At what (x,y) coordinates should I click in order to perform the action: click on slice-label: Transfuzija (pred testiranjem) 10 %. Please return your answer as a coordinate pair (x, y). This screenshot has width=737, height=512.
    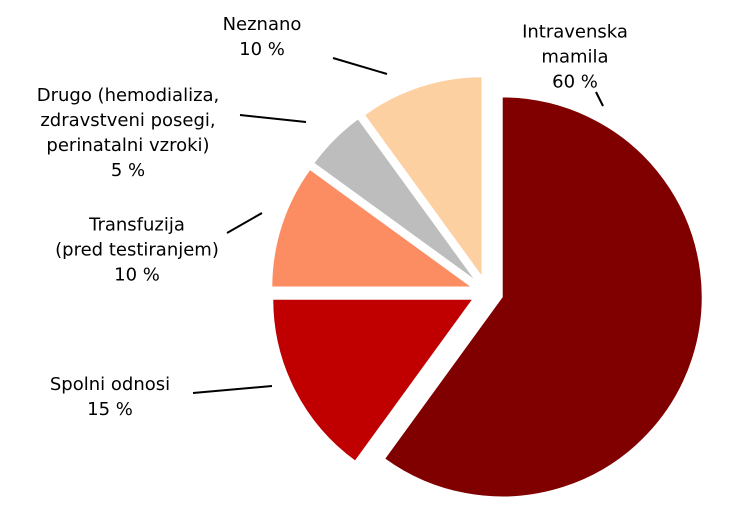
    Looking at the image, I should click on (137, 250).